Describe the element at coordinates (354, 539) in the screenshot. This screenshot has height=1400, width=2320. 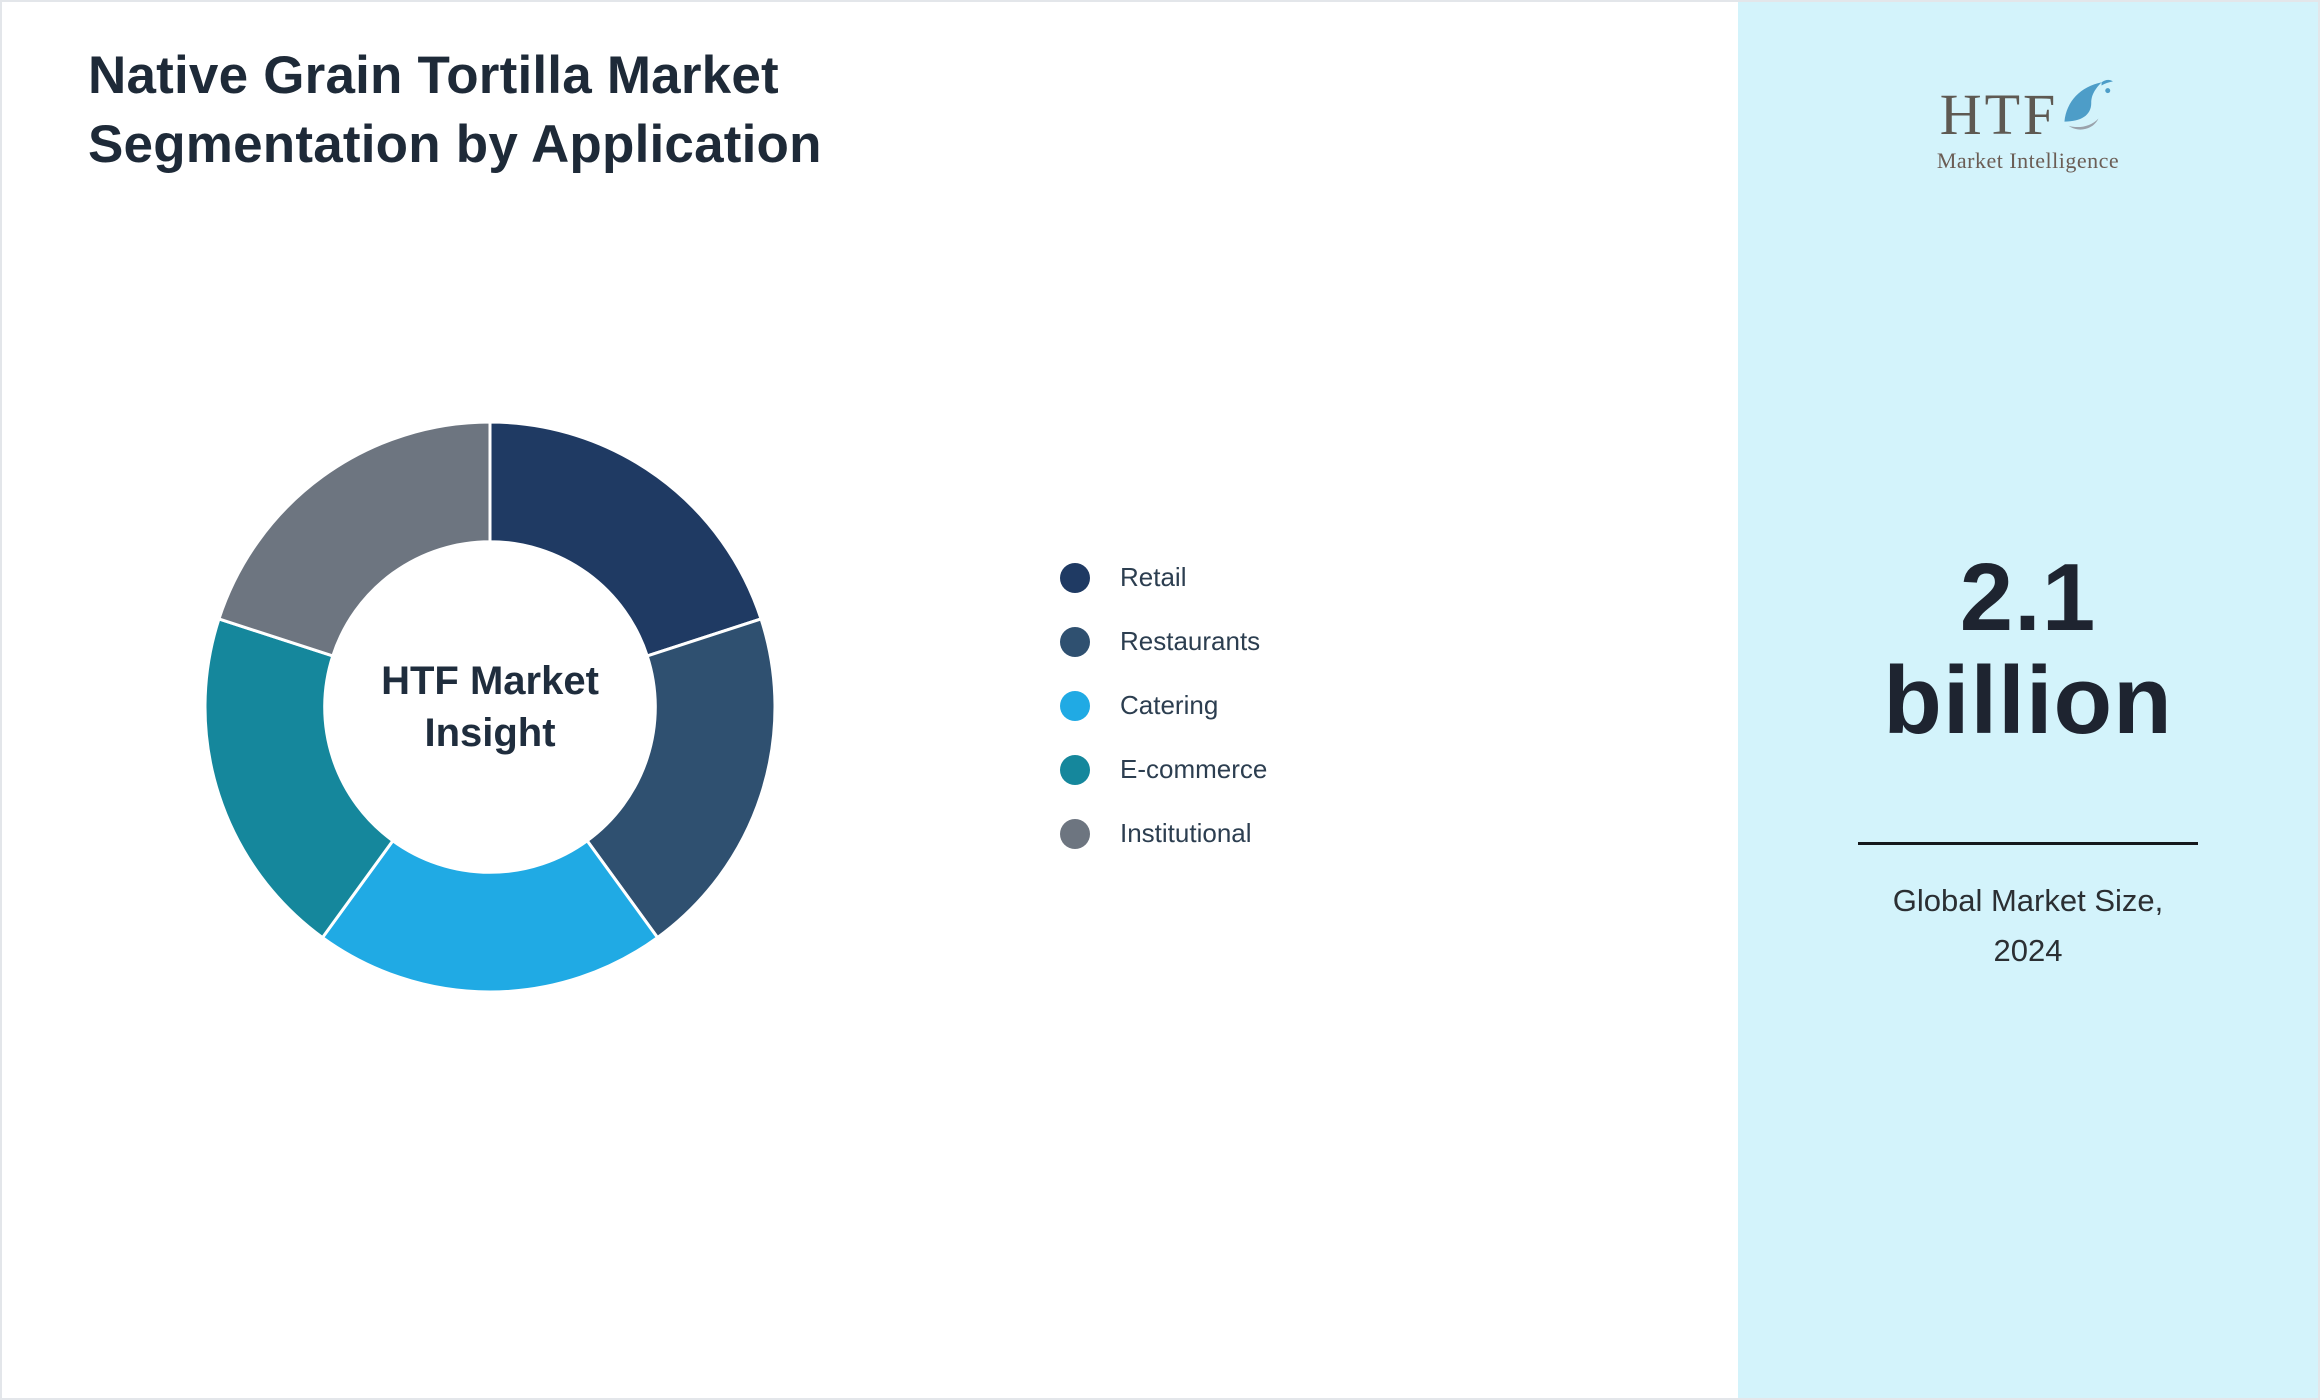
I see `donut-segment-institutional` at that location.